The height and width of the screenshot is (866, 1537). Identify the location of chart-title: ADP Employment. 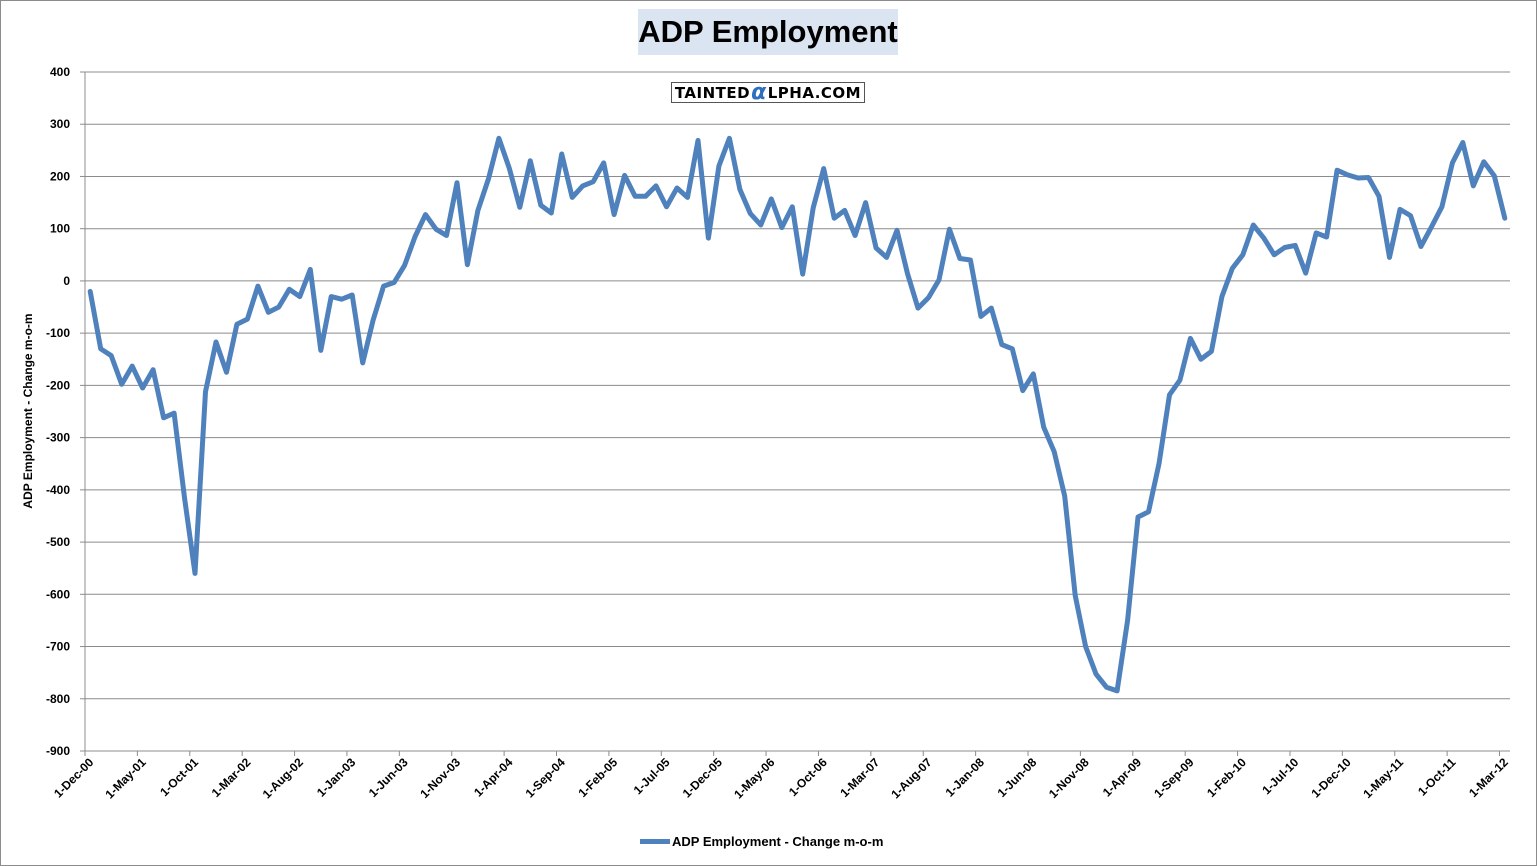
(768, 31).